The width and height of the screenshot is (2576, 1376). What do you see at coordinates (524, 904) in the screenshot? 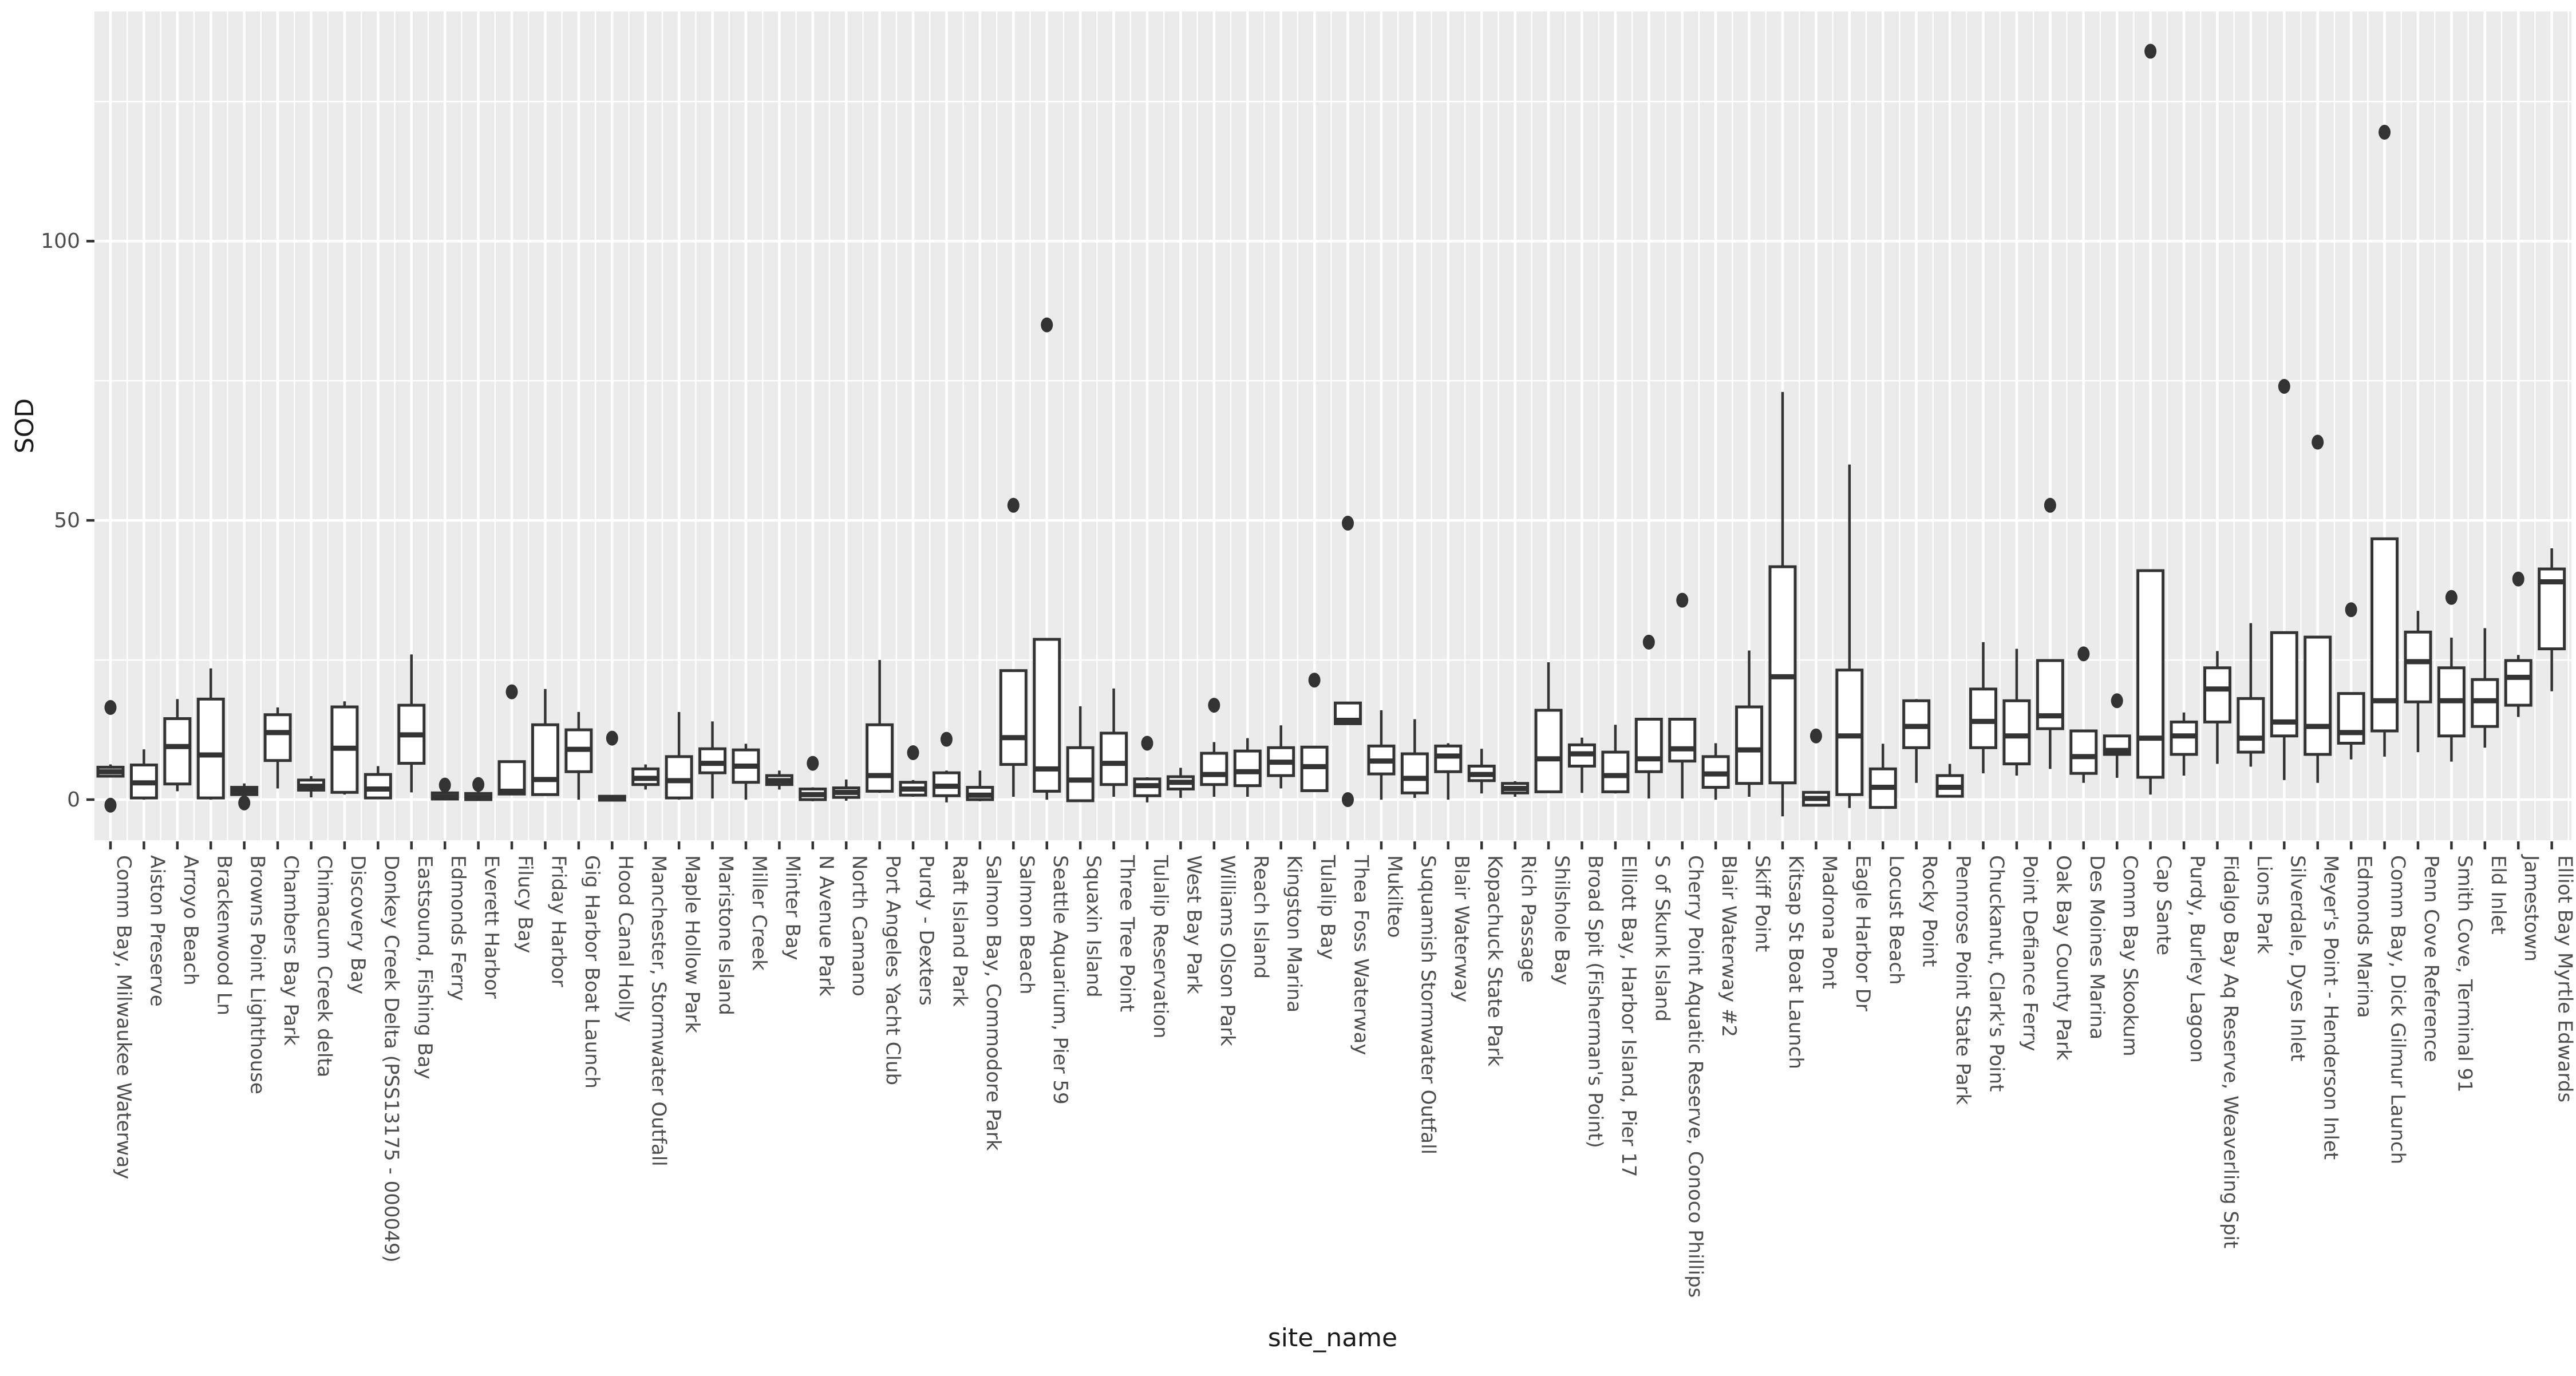
I see `x-tick-label: Filucy Bay` at bounding box center [524, 904].